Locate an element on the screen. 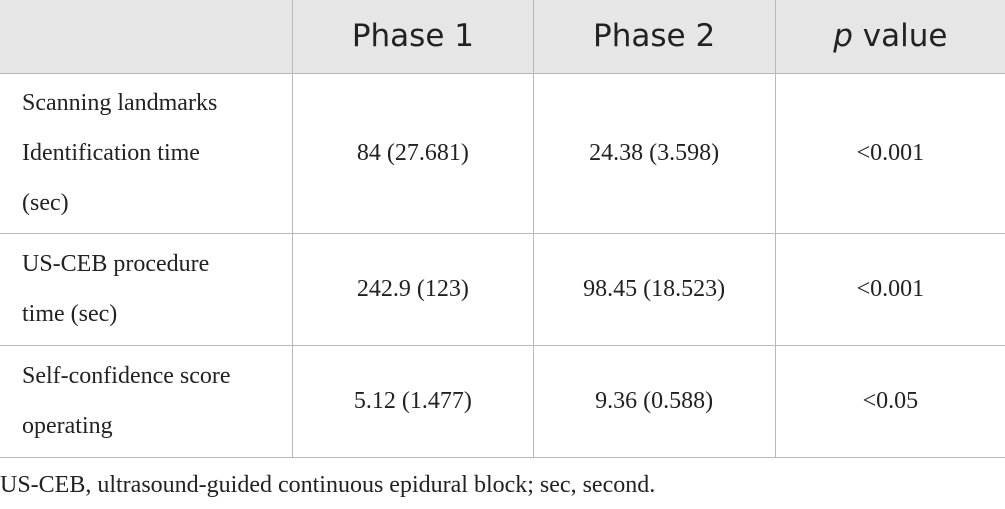 The height and width of the screenshot is (509, 1005). label-line: Self-confidence score is located at coordinates (126, 376).